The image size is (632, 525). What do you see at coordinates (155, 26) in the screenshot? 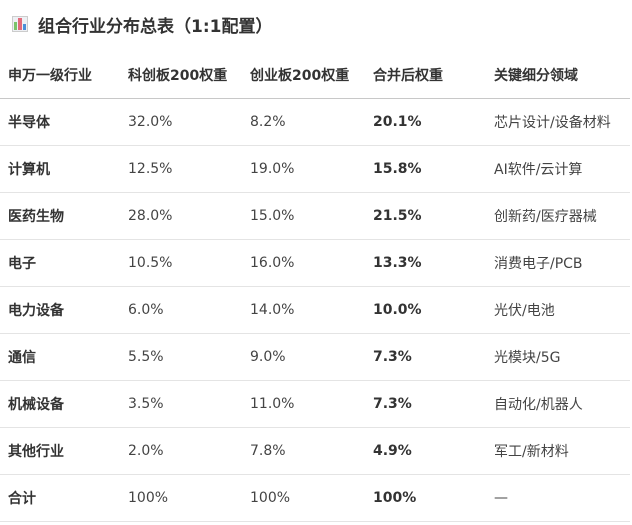
I see `page-title: 组合行业分布总表（1:1配置）` at bounding box center [155, 26].